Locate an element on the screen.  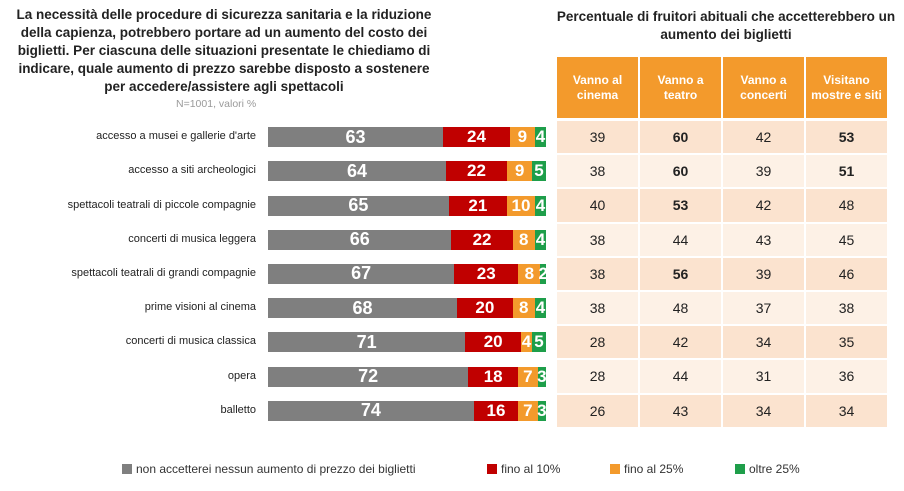
bar-segment: 68 is located at coordinates (363, 308).